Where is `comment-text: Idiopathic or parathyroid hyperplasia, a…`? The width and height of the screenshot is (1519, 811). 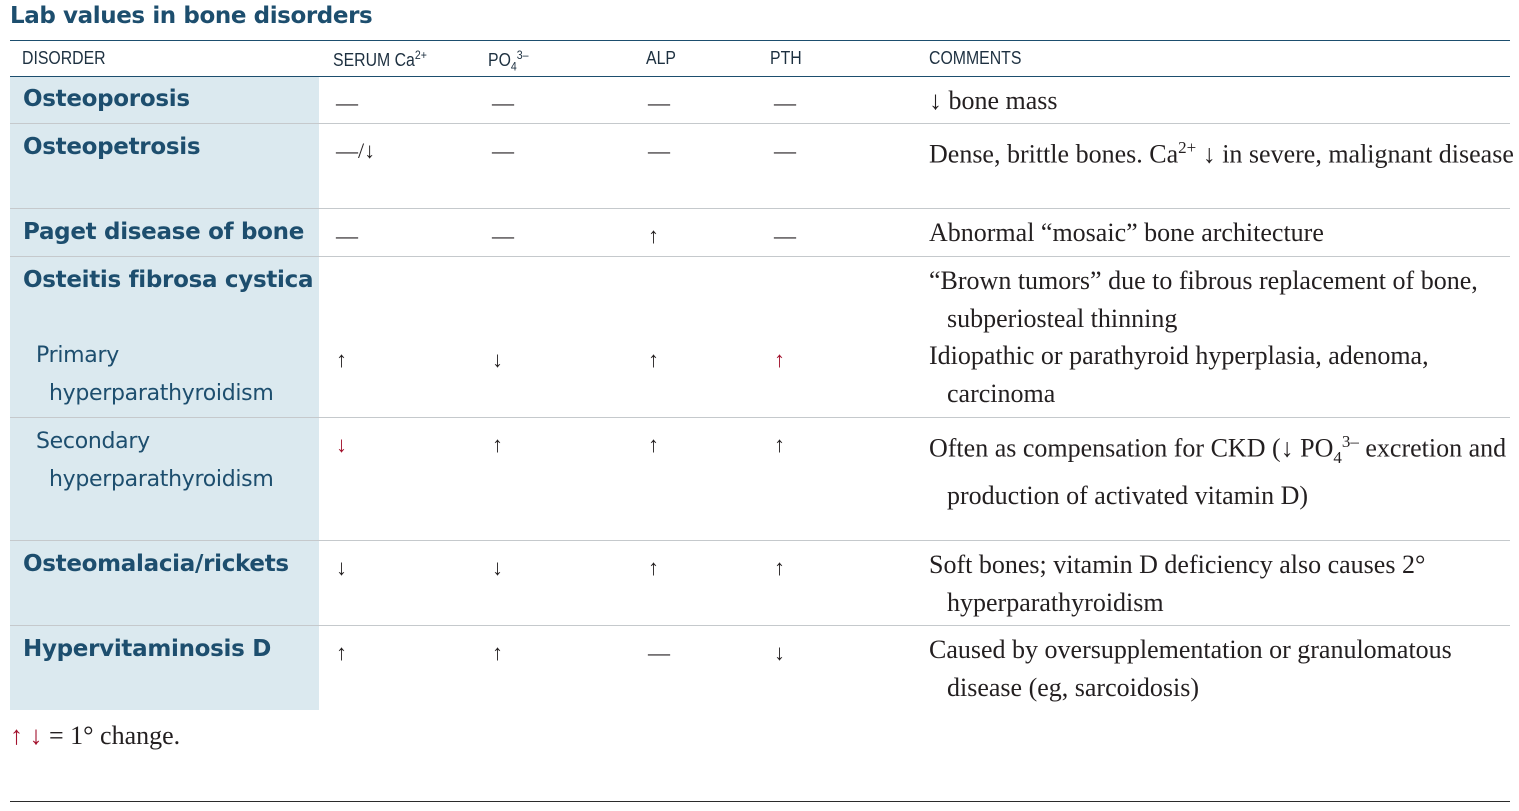 comment-text: Idiopathic or parathyroid hyperplasia, a… is located at coordinates (1179, 374).